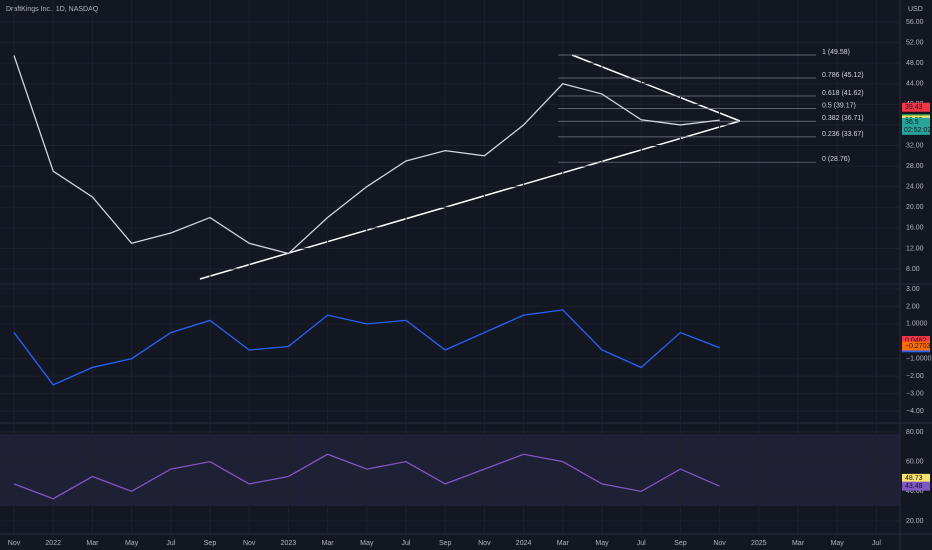  I want to click on fib-label: 0.5 (39.17), so click(839, 105).